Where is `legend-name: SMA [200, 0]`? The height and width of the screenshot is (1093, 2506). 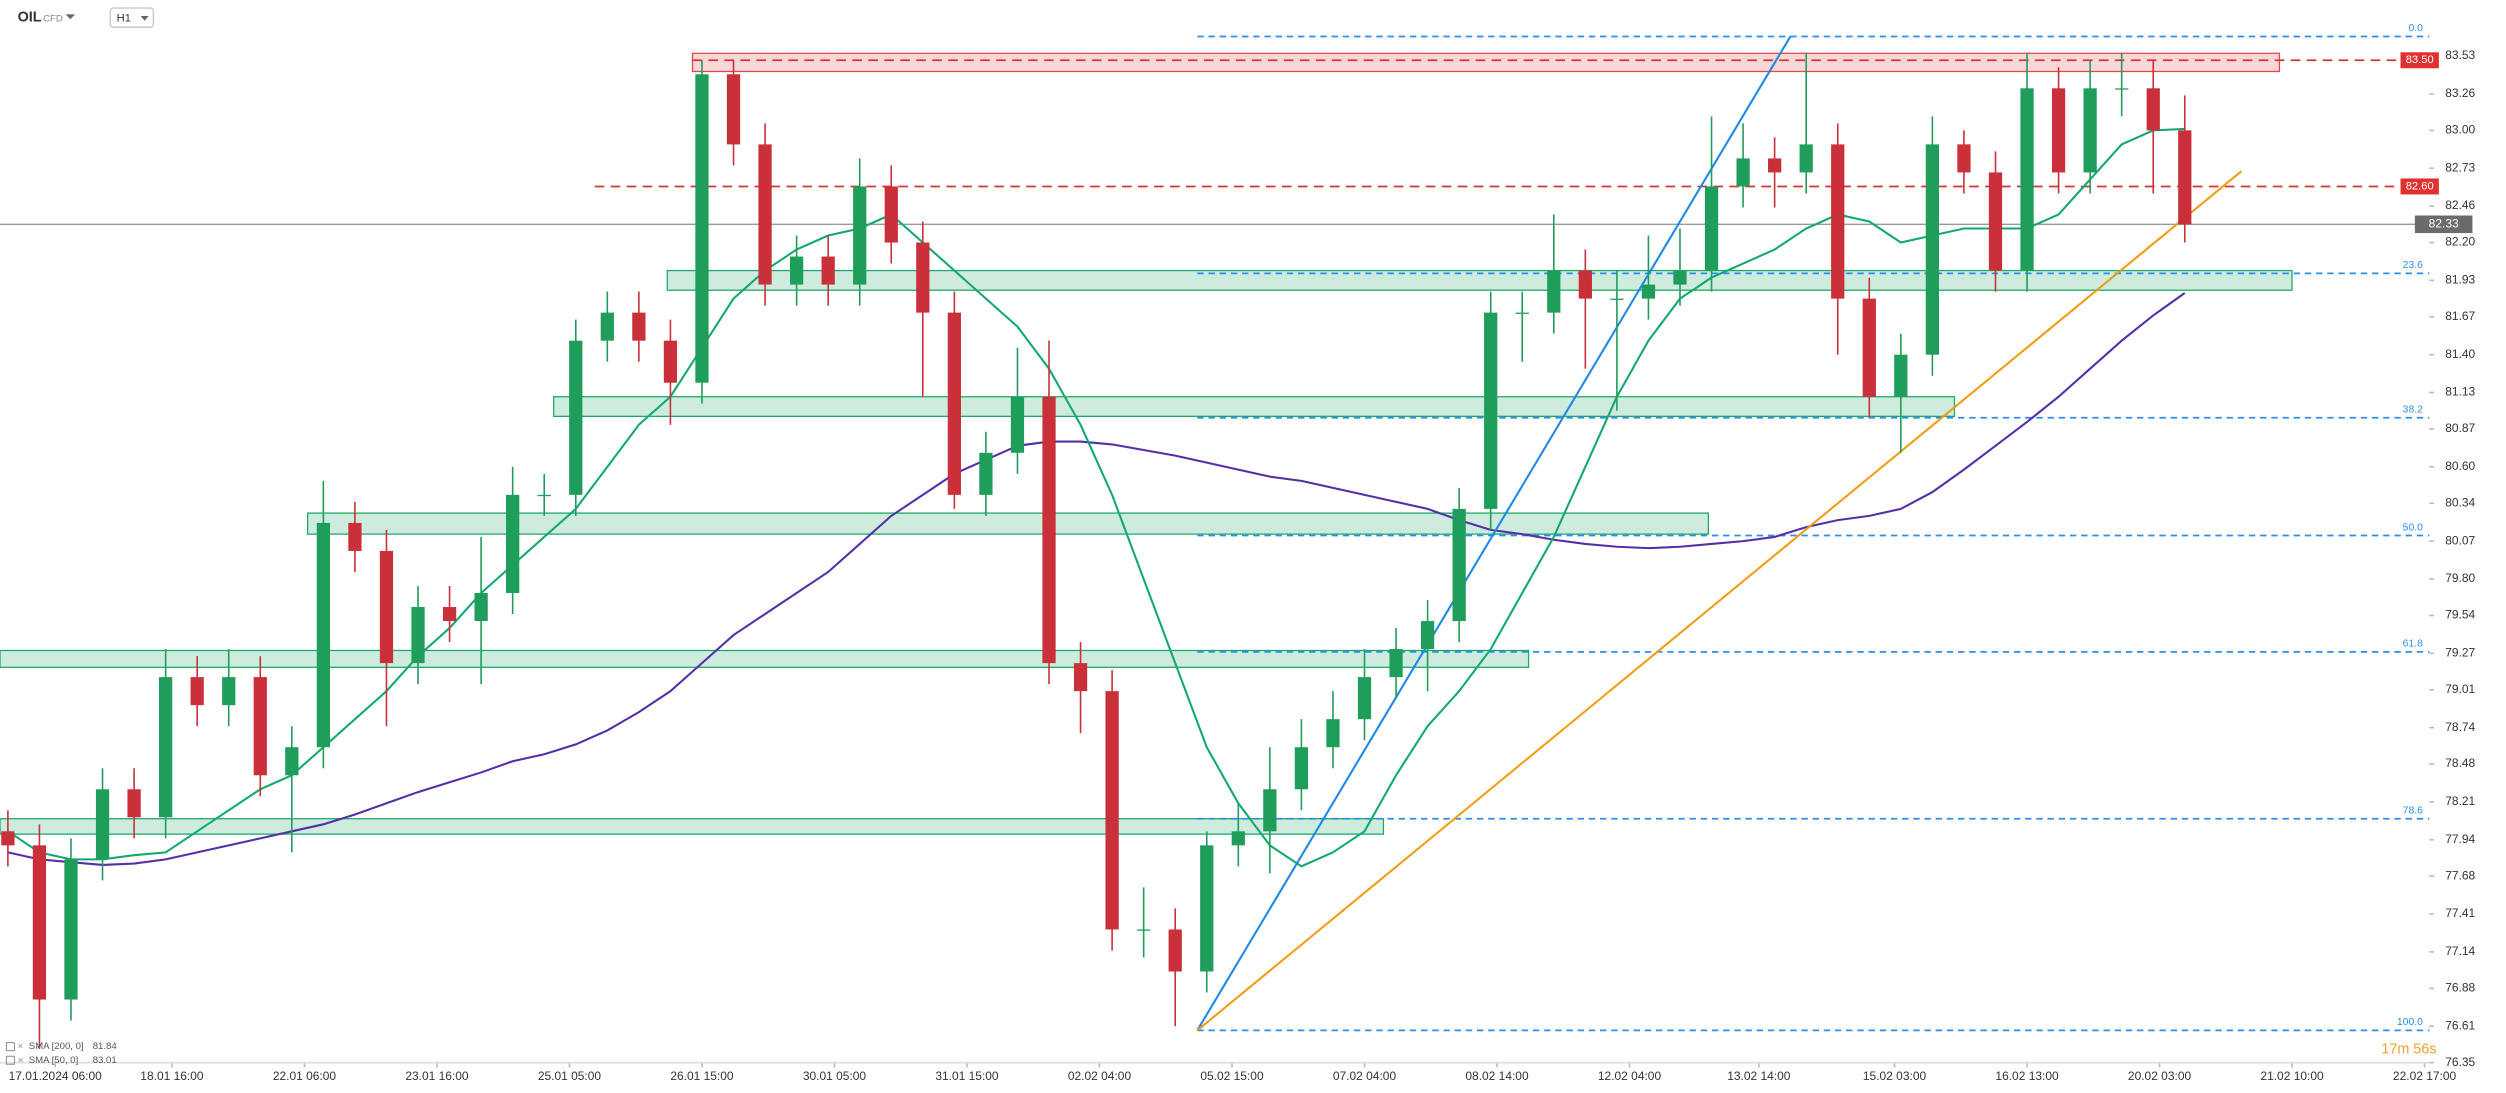
legend-name: SMA [200, 0] is located at coordinates (56, 1046).